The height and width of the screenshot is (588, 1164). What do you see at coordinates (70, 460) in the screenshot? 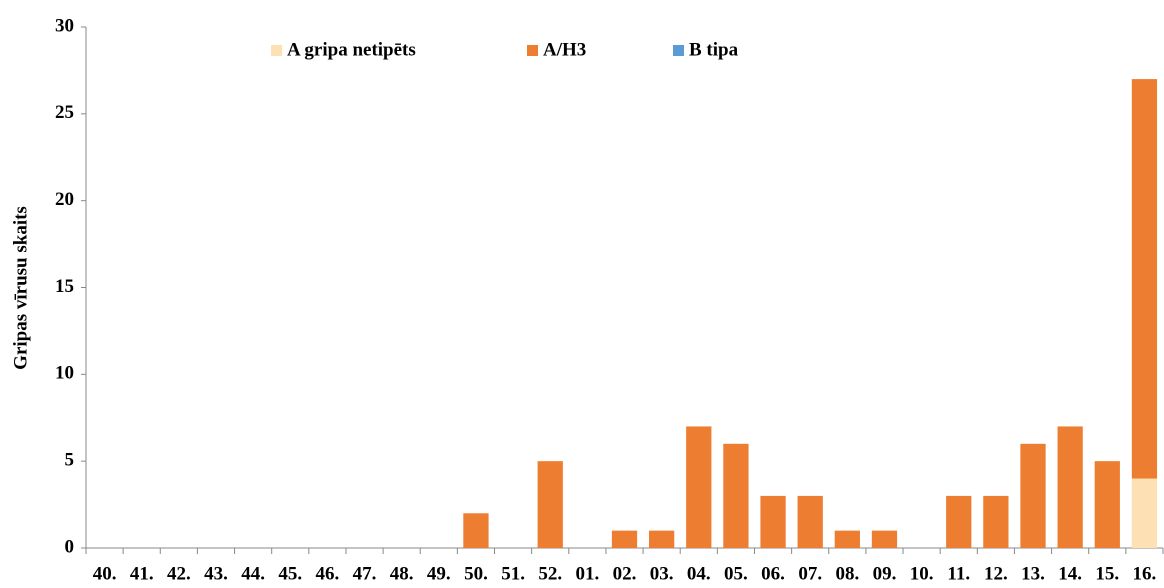
I see `y-tick-label: 5` at bounding box center [70, 460].